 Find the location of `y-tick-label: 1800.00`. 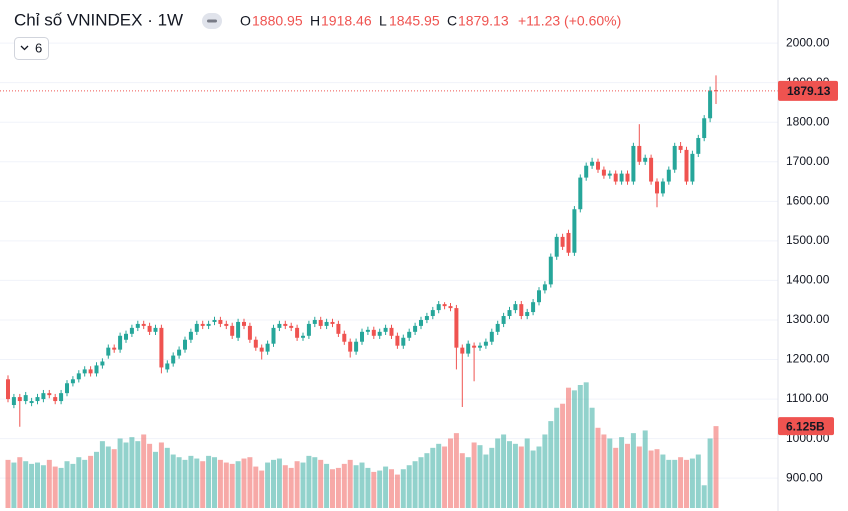

y-tick-label: 1800.00 is located at coordinates (808, 121).